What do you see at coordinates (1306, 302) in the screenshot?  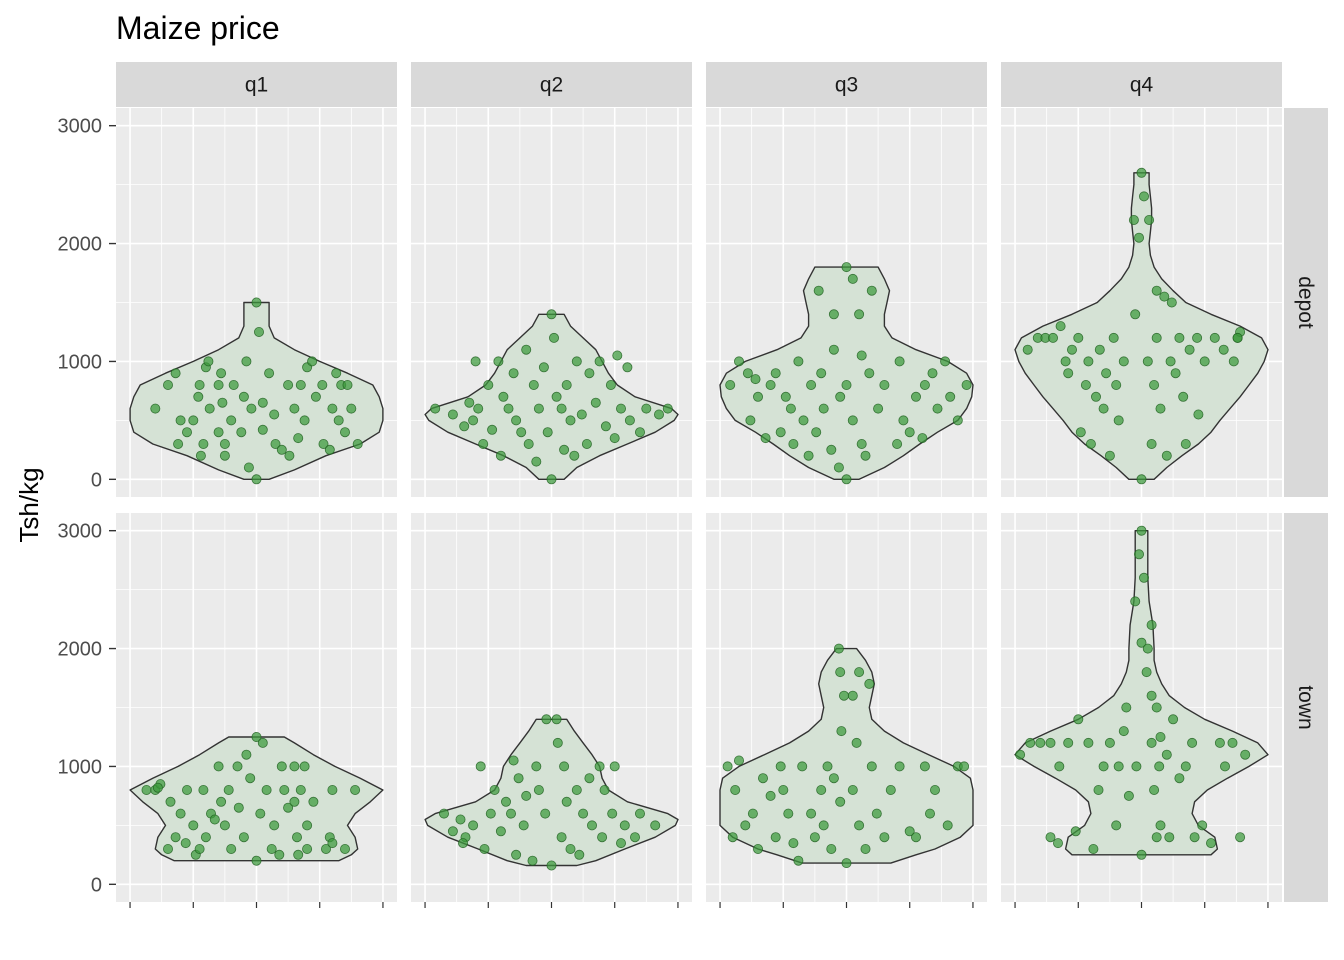 I see `strip-right-depot: depot` at bounding box center [1306, 302].